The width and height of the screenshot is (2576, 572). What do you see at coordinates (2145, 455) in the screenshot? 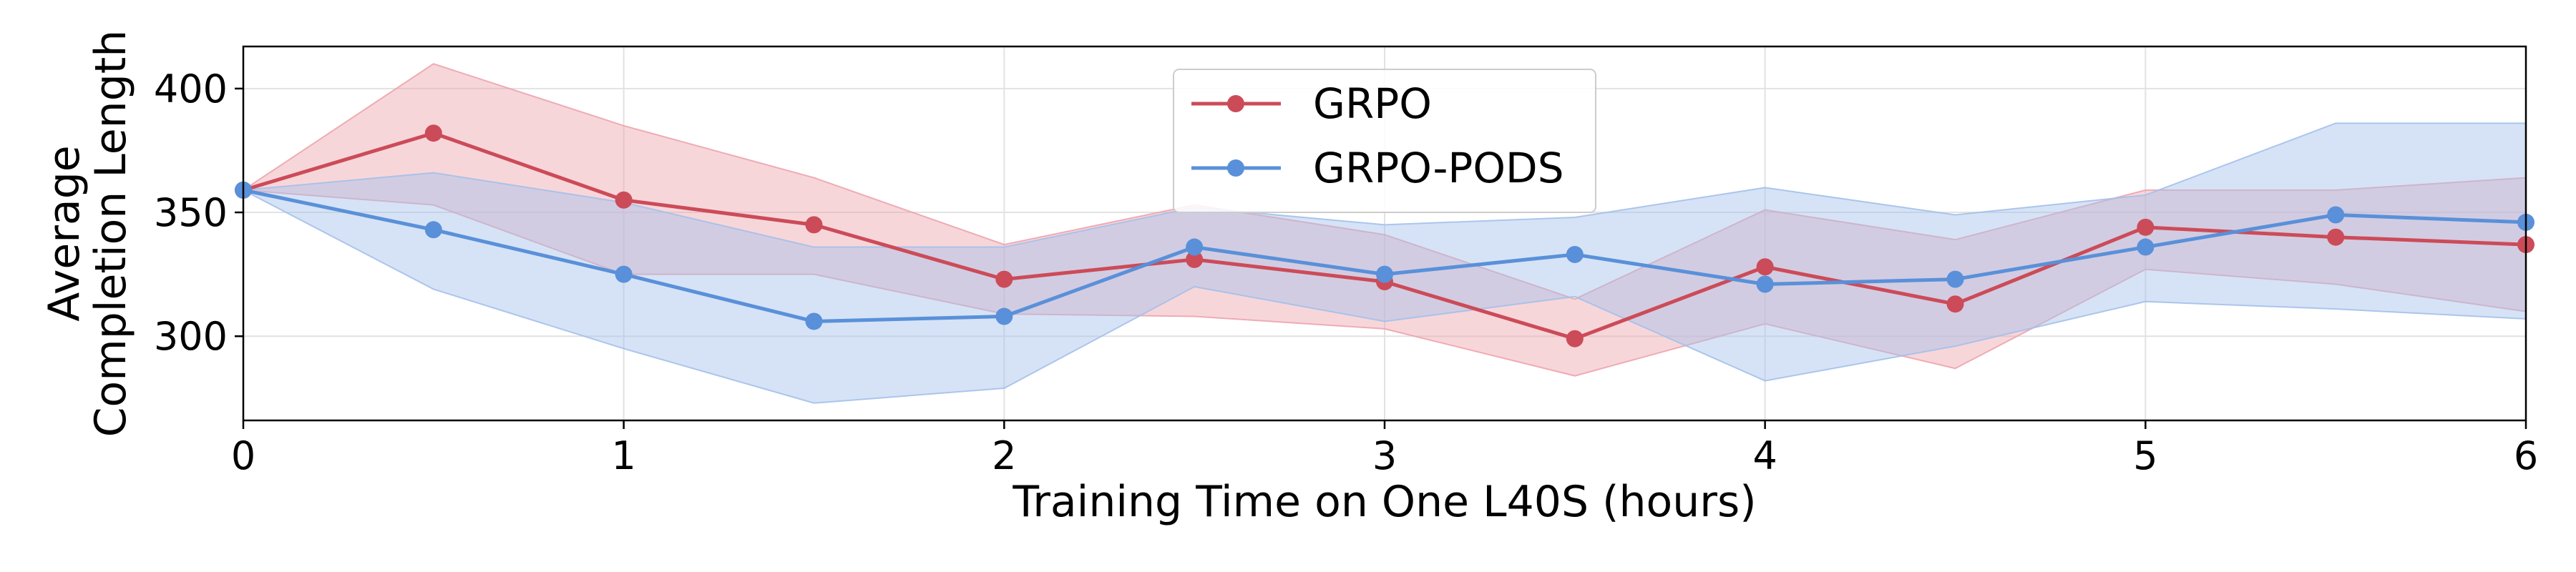
I see `x-tick-label-5: 5` at bounding box center [2145, 455].